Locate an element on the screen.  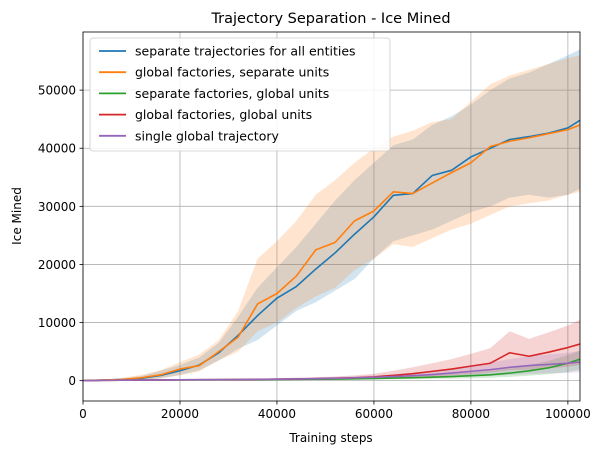
y-tick-label: 0 is located at coordinates (72, 381).